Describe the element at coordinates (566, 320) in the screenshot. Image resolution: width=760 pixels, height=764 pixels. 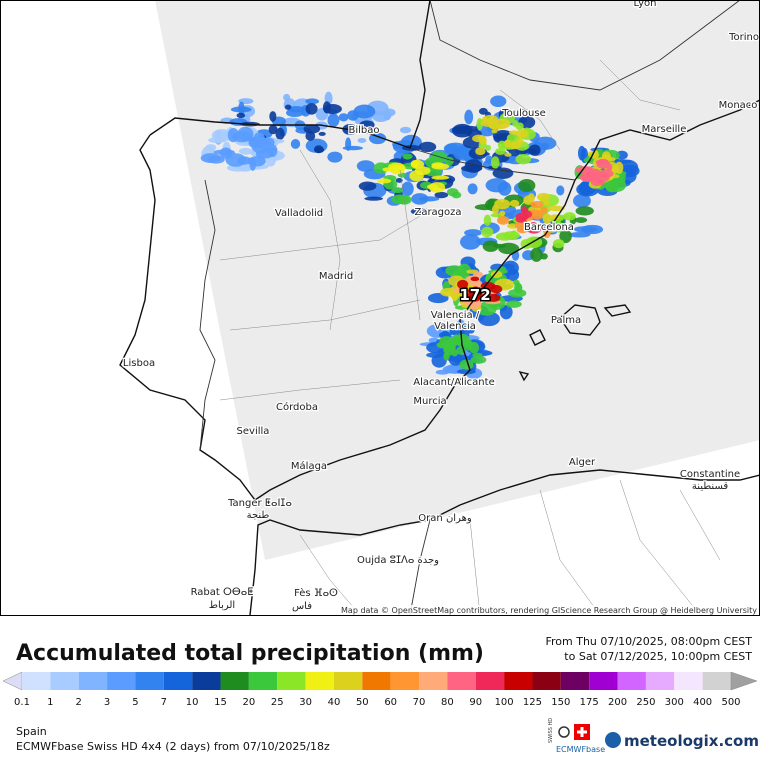
I see `city-label: Palma` at that location.